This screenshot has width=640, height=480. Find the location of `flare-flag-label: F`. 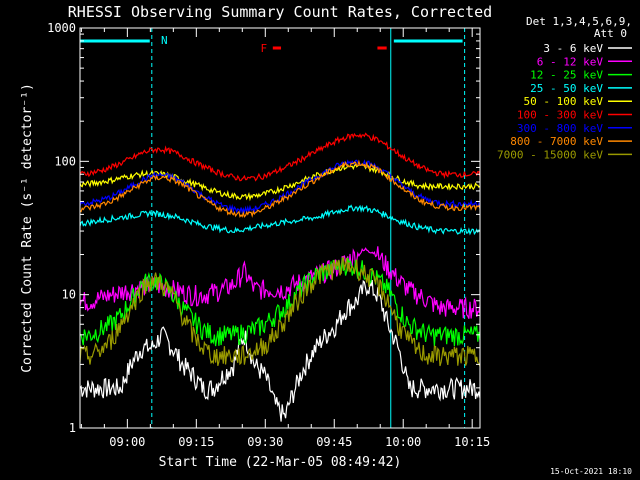

flare-flag-label: F is located at coordinates (264, 48).